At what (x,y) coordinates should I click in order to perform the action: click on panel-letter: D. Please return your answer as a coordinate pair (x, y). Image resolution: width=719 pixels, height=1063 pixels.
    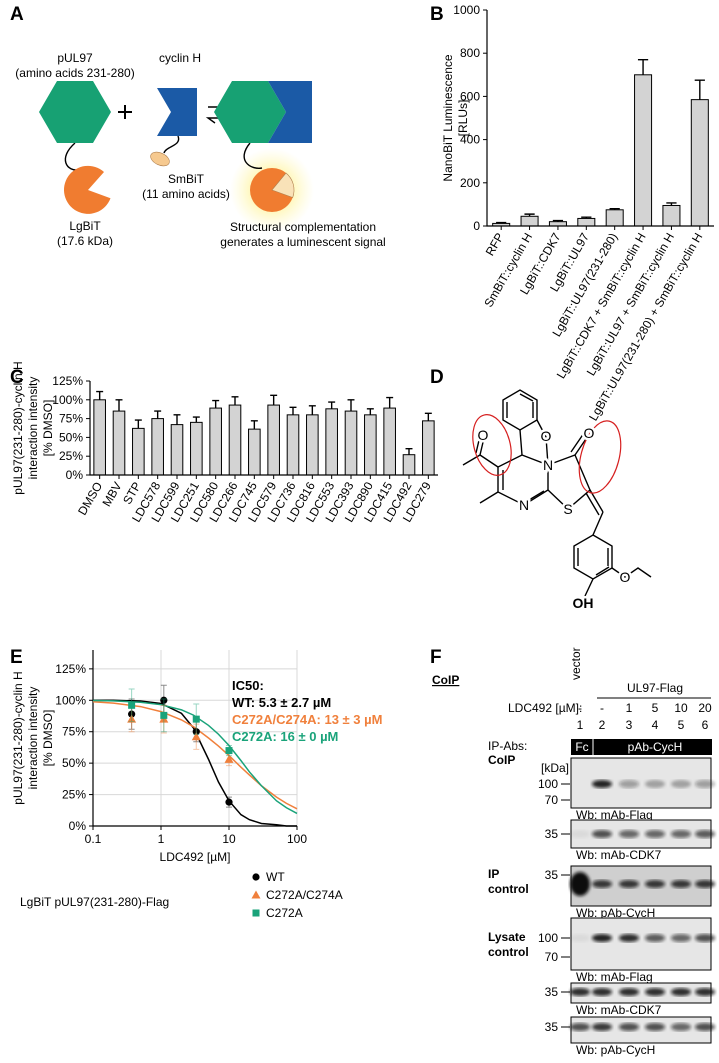
    Looking at the image, I should click on (437, 377).